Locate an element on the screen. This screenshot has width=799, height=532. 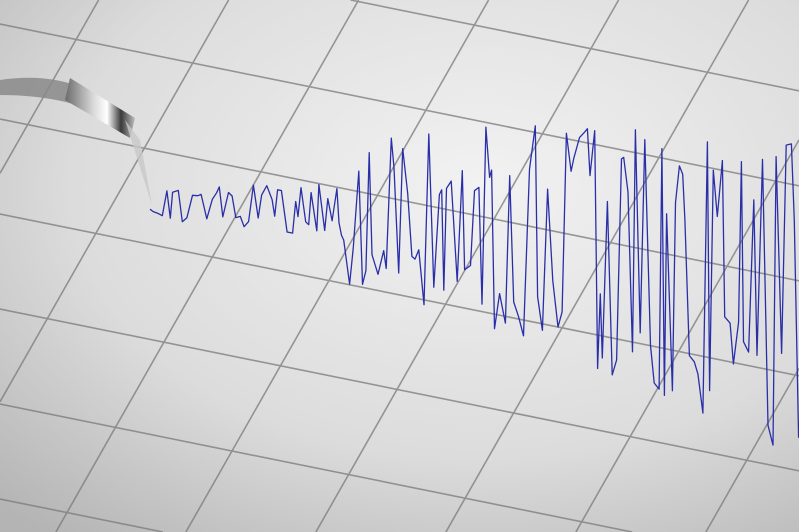
grid-line-steep is located at coordinates (752, 450).